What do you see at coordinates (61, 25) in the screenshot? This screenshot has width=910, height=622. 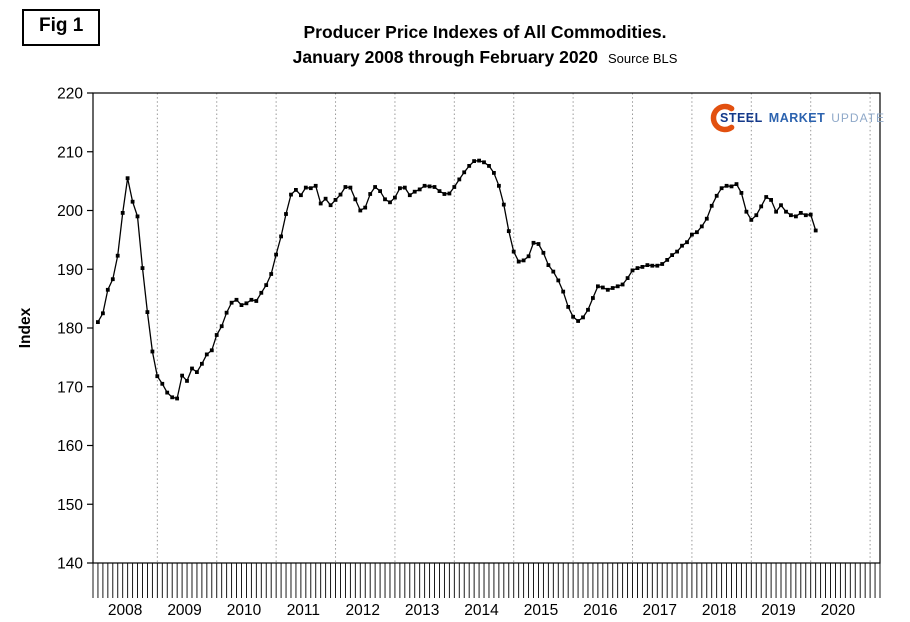 I see `figure-label: Fig 1` at bounding box center [61, 25].